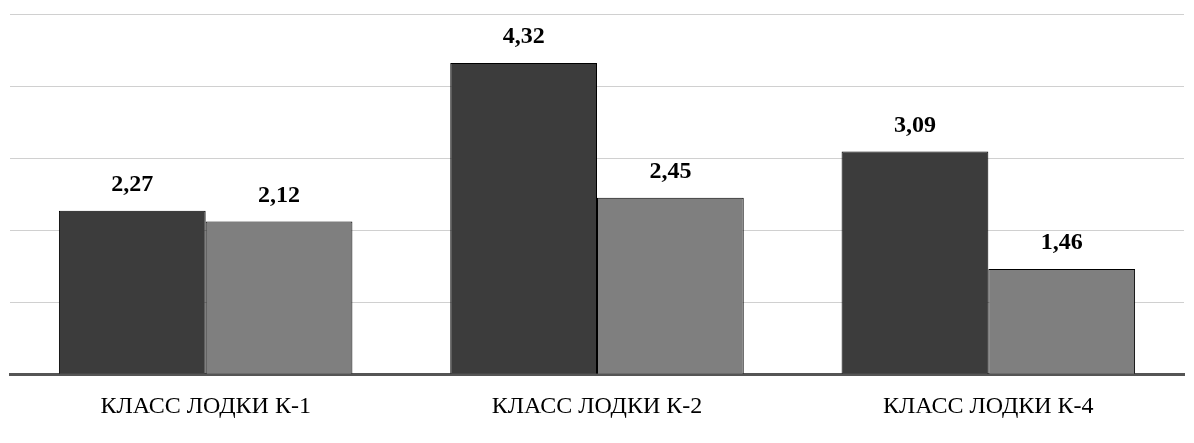 Image resolution: width=1194 pixels, height=443 pixels. I want to click on data-label: 4,32, so click(523, 35).